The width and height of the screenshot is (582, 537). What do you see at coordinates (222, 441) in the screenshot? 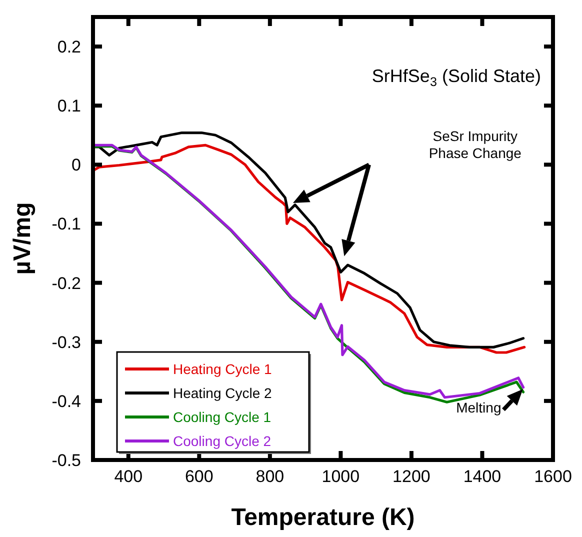
I see `legend-label: Cooling Cycle 2` at bounding box center [222, 441].